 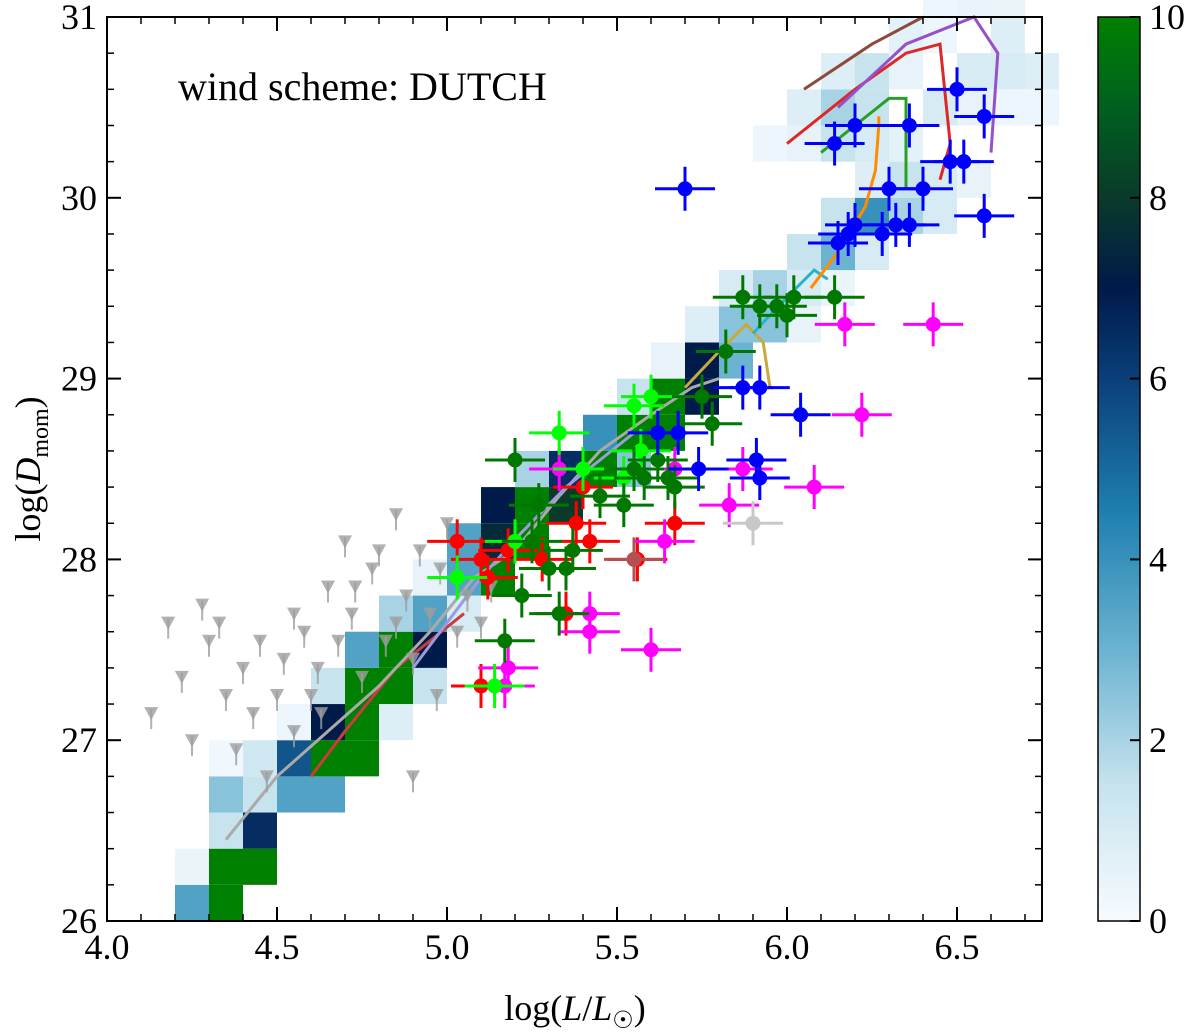 What do you see at coordinates (1158, 198) in the screenshot?
I see `colorbar-tick-label: 8` at bounding box center [1158, 198].